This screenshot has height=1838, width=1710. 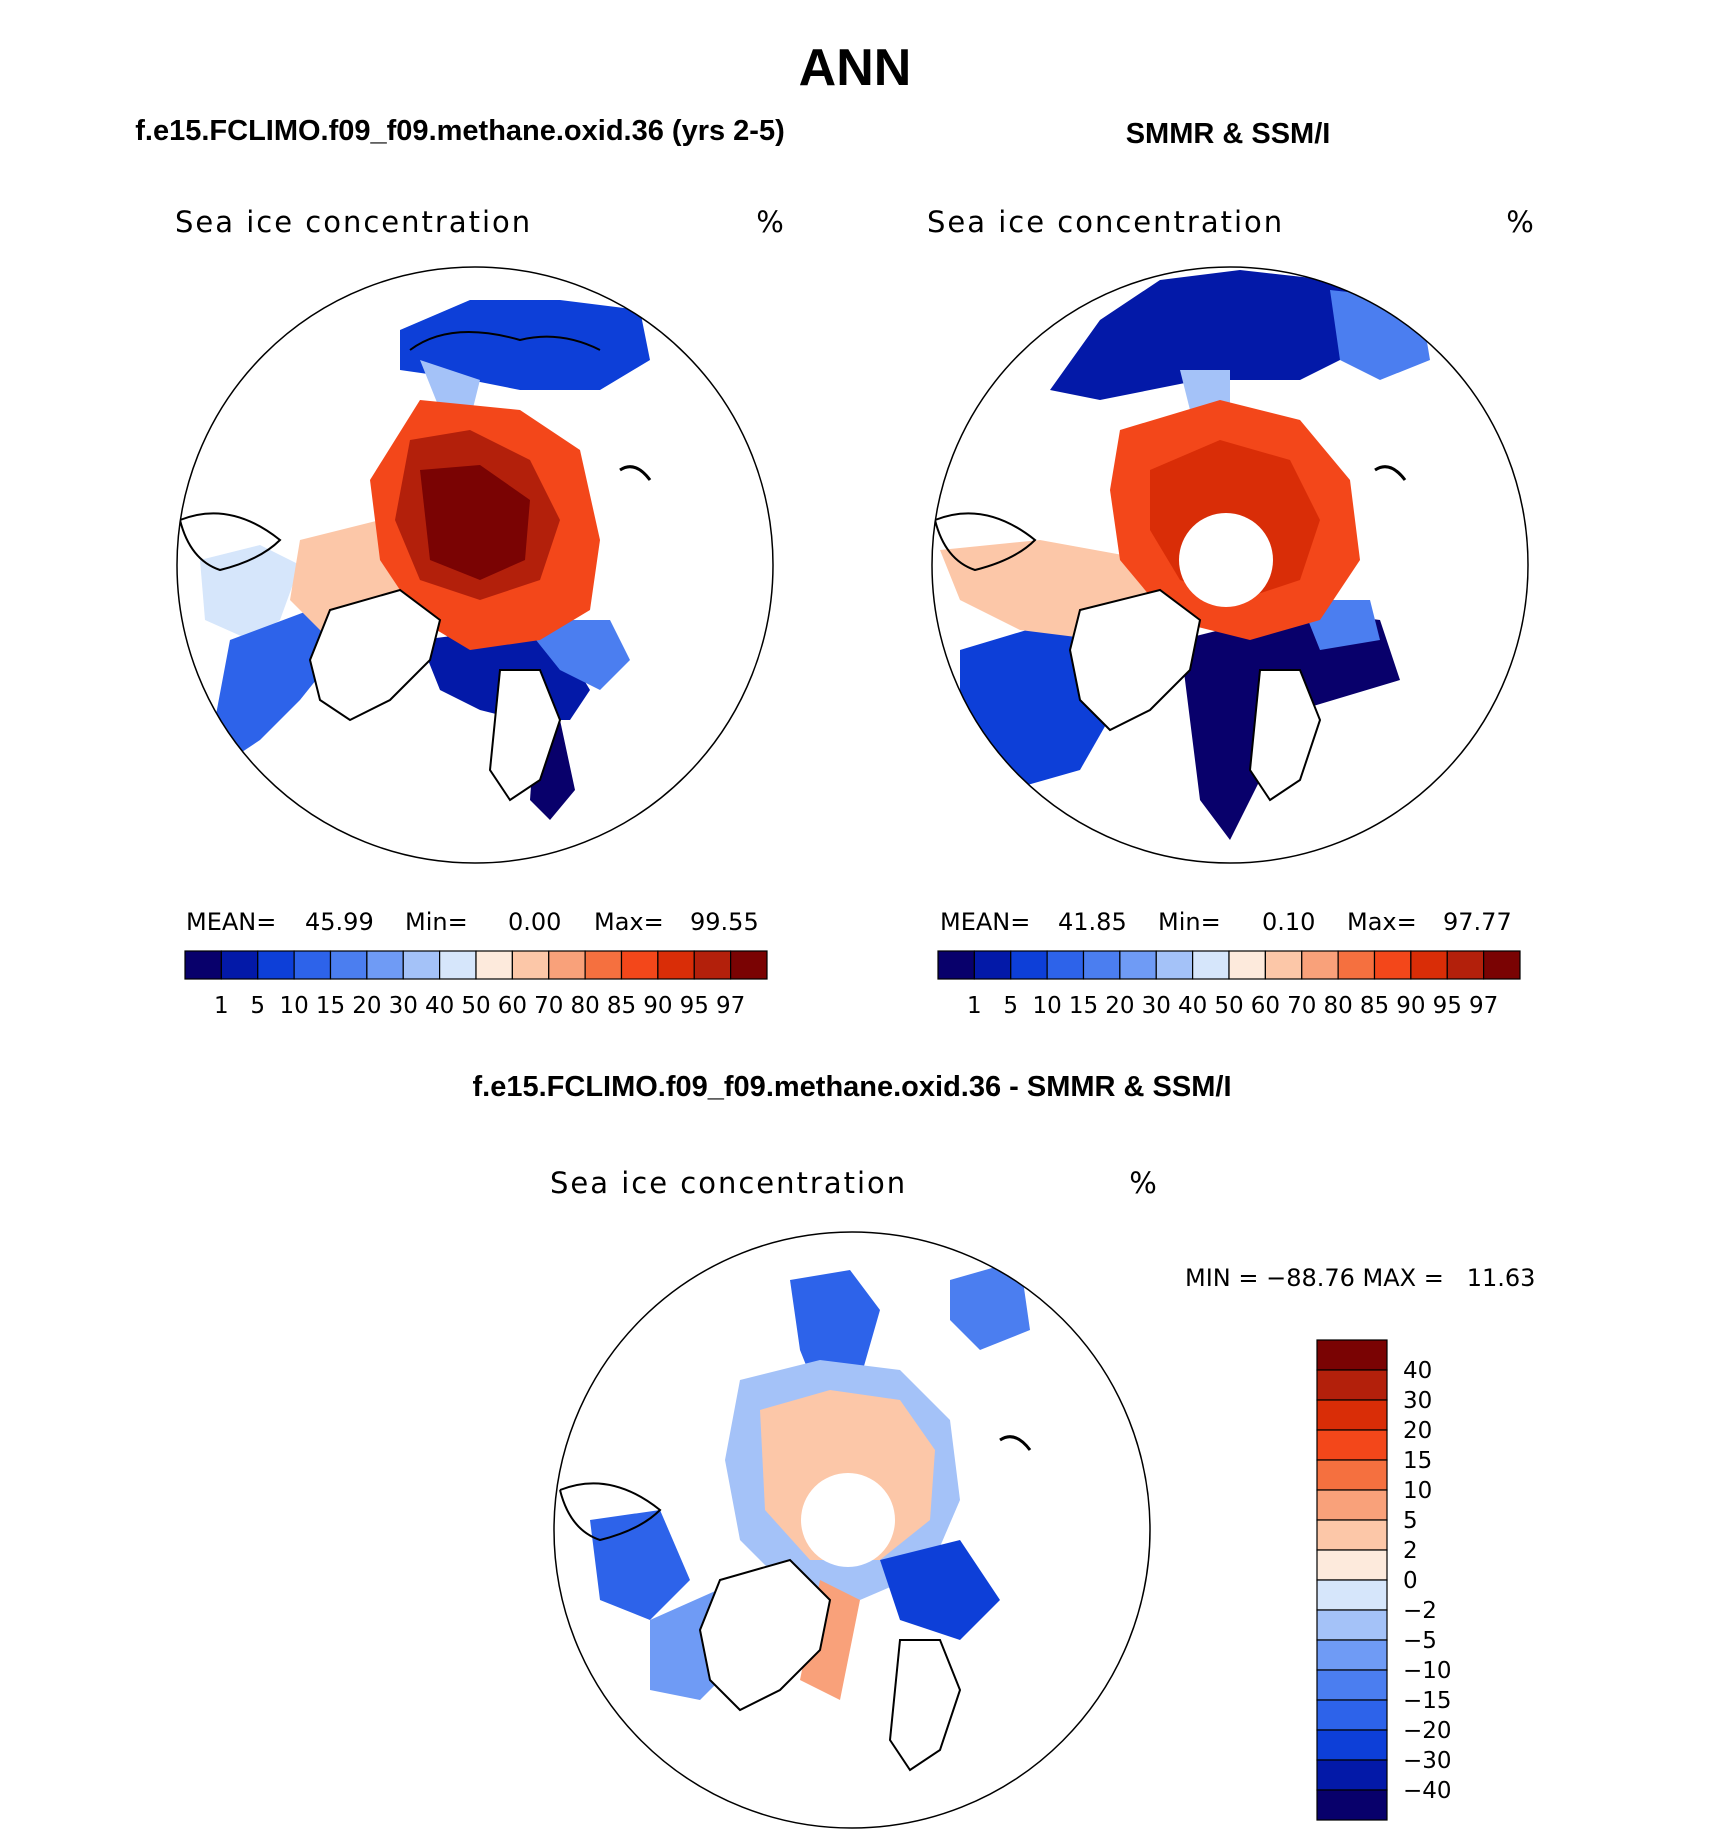 What do you see at coordinates (855, 68) in the screenshot?
I see `figure-title: ANN` at bounding box center [855, 68].